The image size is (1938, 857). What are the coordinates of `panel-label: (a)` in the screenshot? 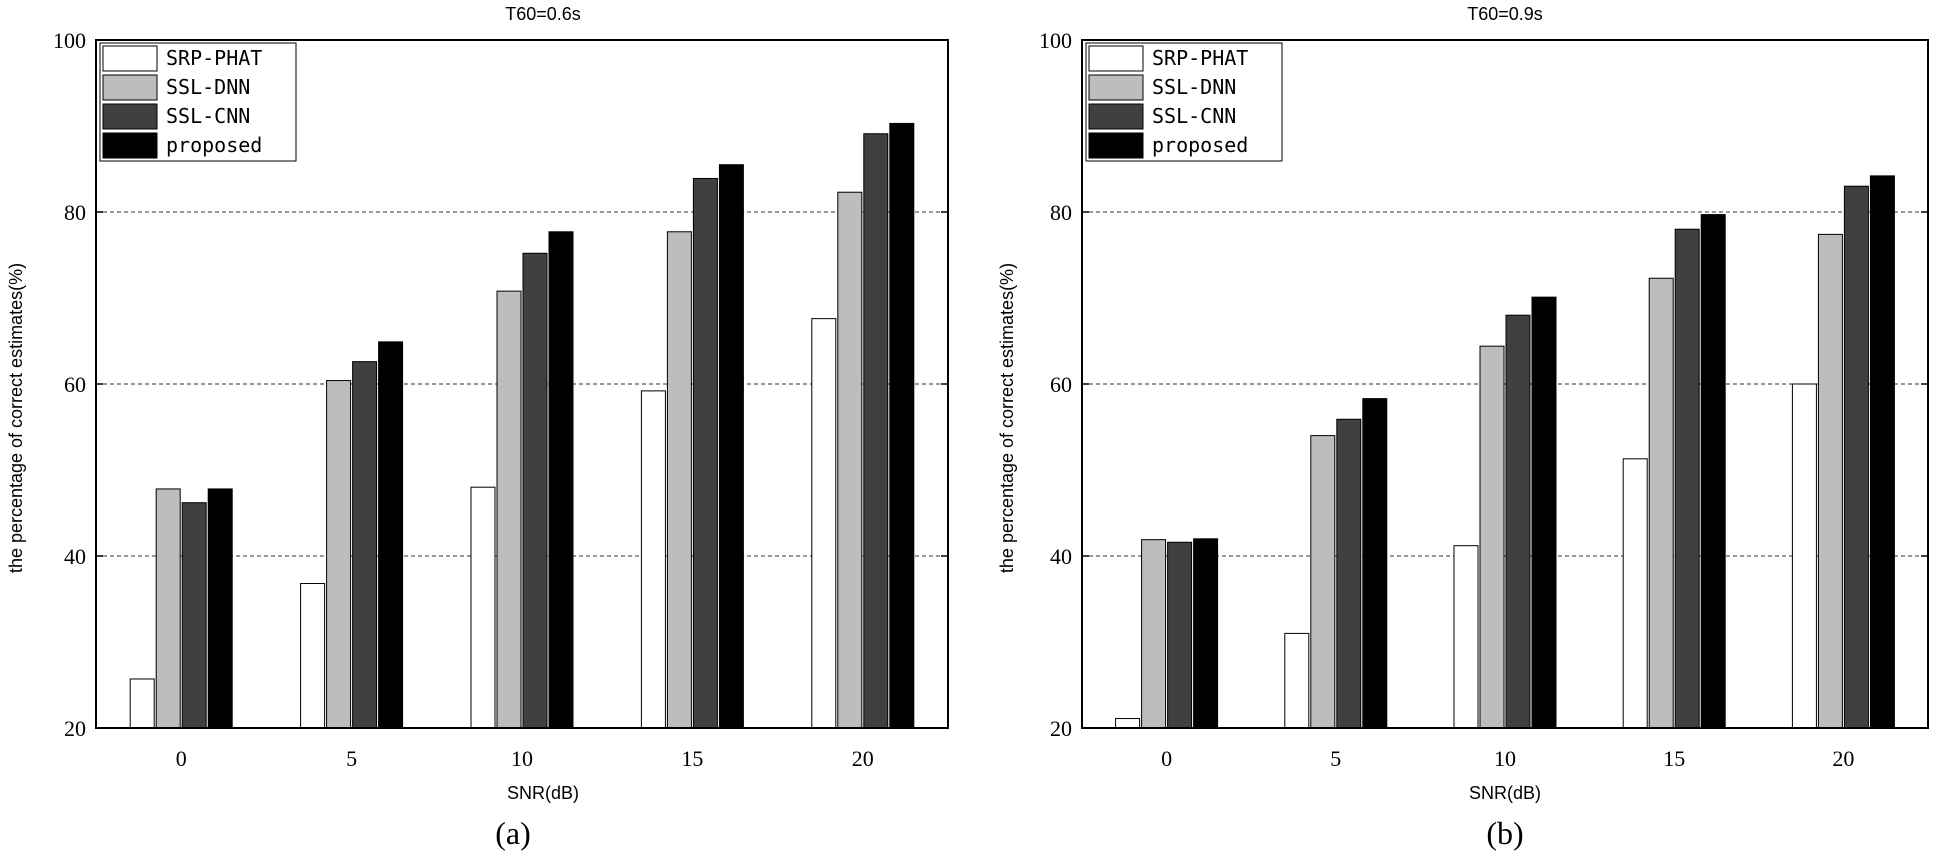 It's located at (513, 833).